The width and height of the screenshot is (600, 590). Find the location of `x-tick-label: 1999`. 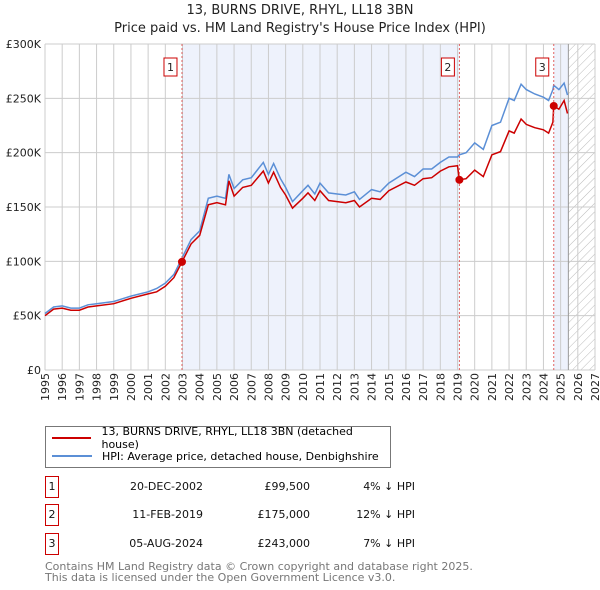

x-tick-label: 1999 is located at coordinates (114, 387).